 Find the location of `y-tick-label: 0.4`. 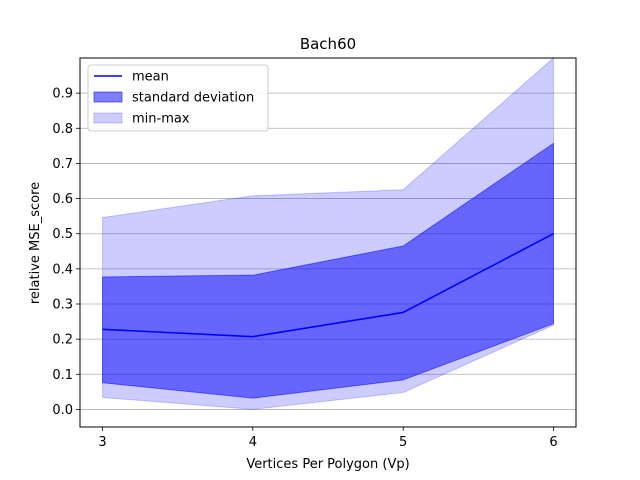

y-tick-label: 0.4 is located at coordinates (62, 269).